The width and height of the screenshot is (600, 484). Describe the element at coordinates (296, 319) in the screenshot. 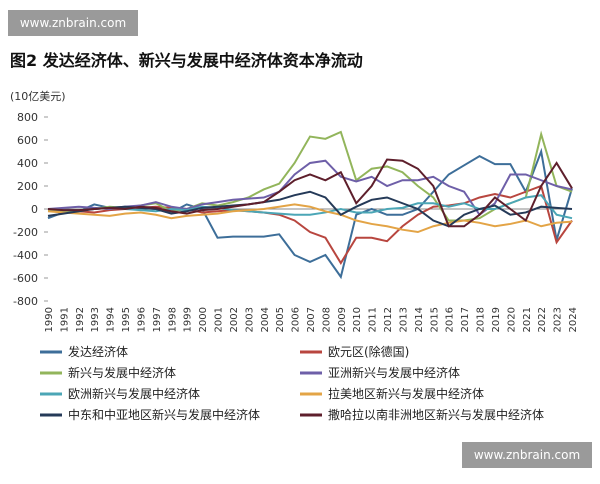

I see `x-tick-label: 2006` at that location.